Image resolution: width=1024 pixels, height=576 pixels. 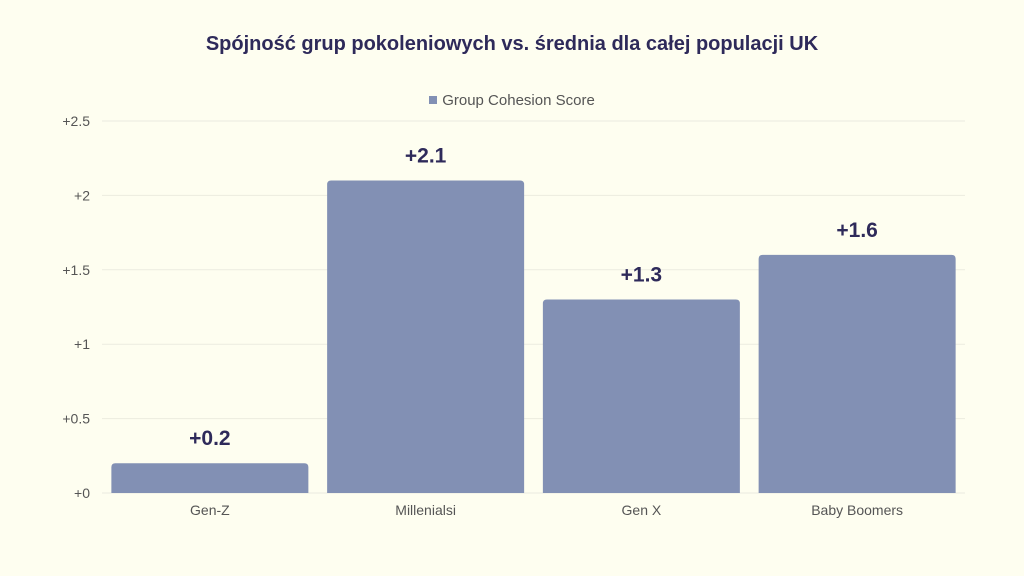 I want to click on x-tick-label: Gen X, so click(x=642, y=510).